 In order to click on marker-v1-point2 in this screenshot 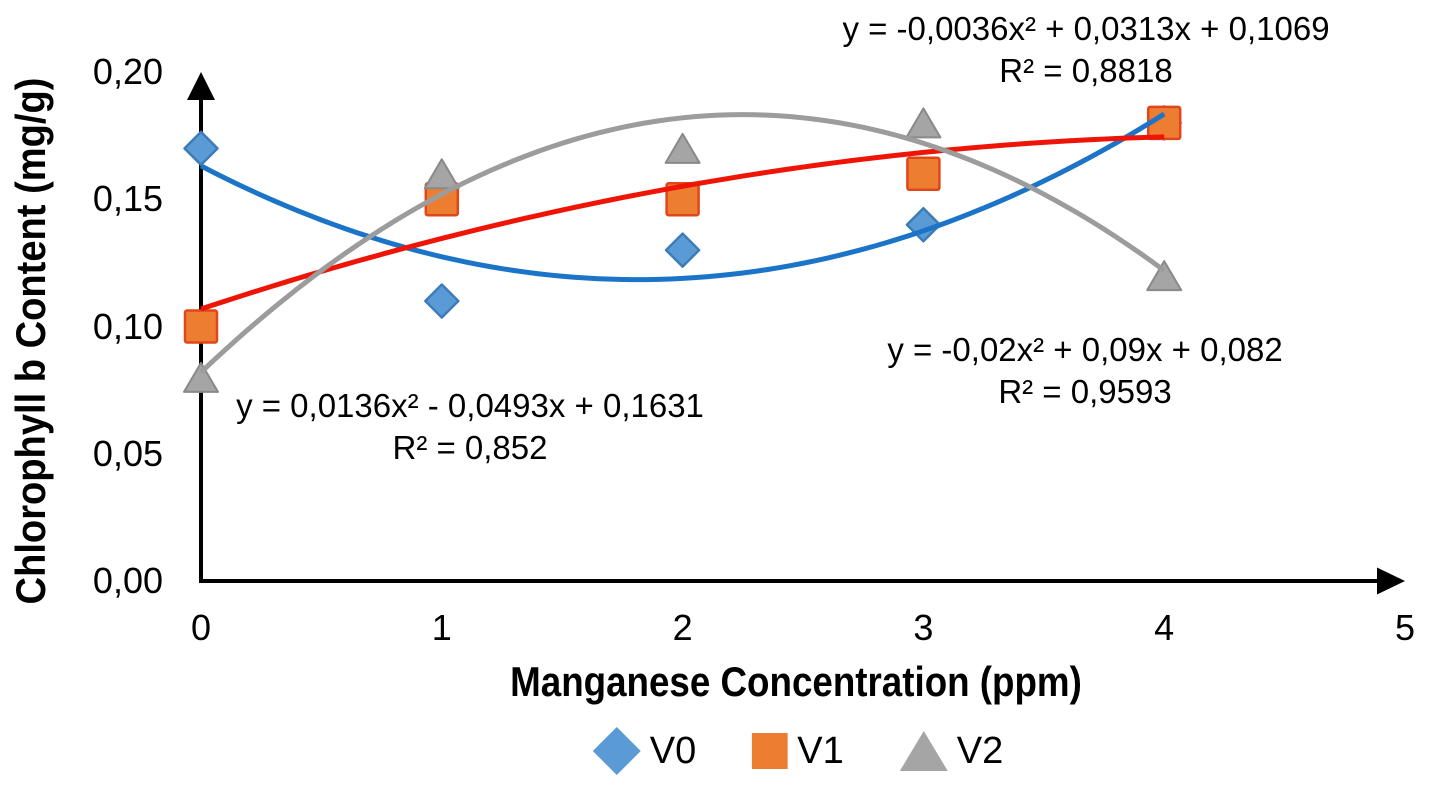, I will do `click(682, 199)`.